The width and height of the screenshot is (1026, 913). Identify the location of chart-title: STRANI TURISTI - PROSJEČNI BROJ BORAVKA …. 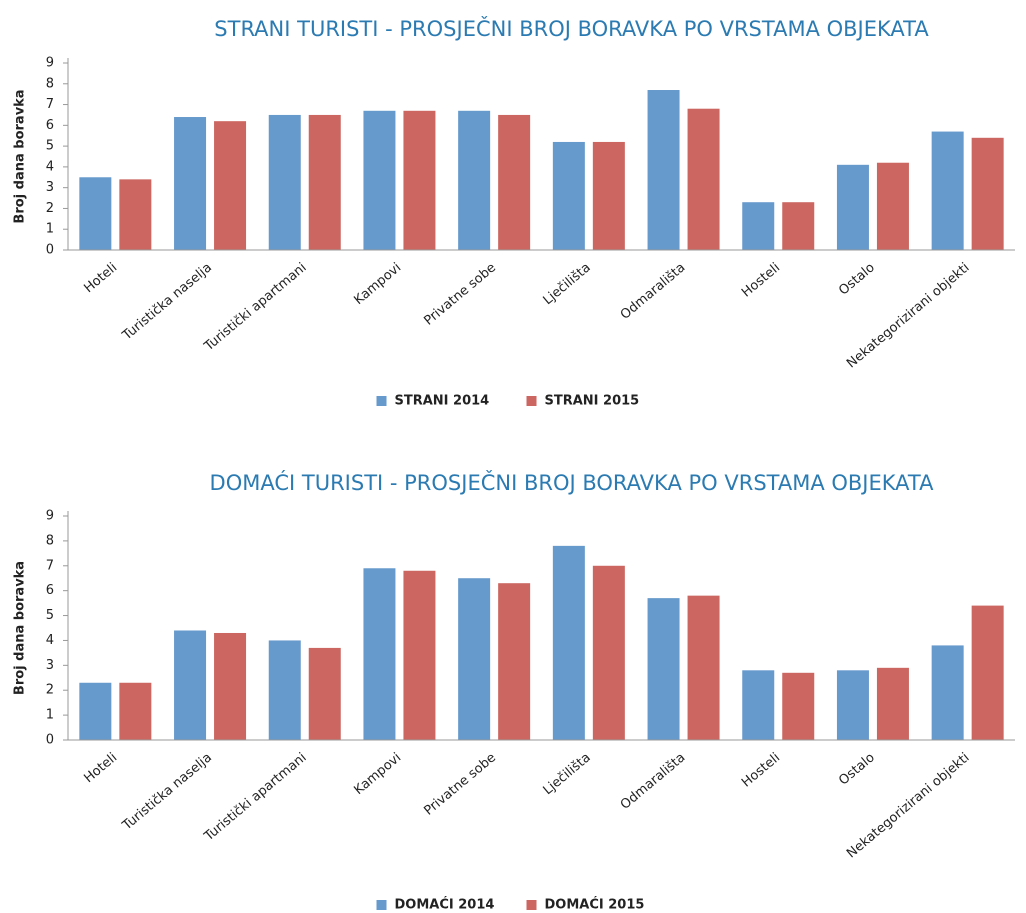
(571, 28).